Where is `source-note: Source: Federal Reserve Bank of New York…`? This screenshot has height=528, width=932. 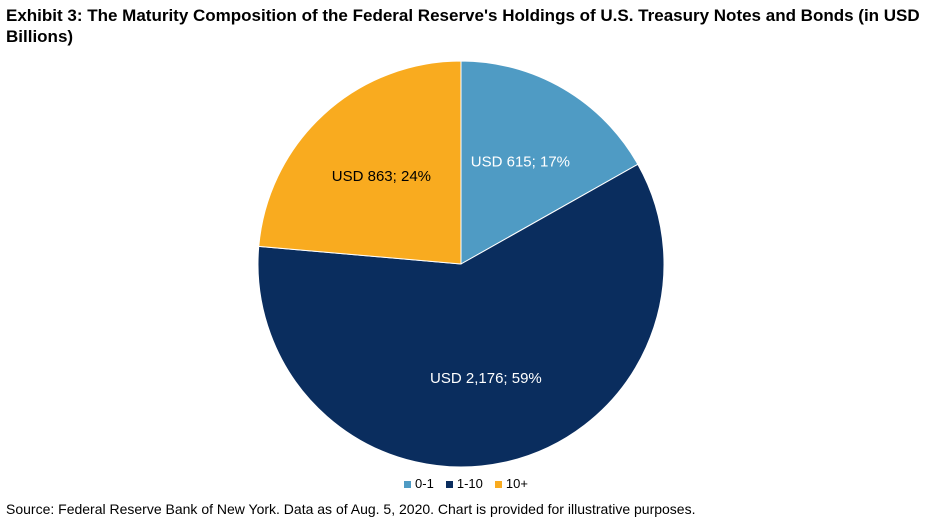
source-note: Source: Federal Reserve Bank of New York… is located at coordinates (351, 509).